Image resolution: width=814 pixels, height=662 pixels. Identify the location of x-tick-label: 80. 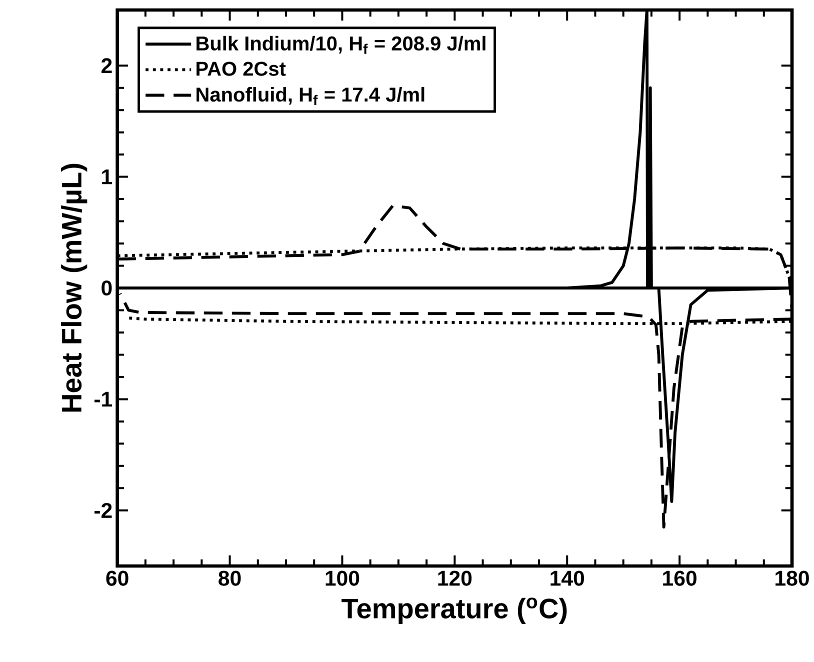
(229, 578).